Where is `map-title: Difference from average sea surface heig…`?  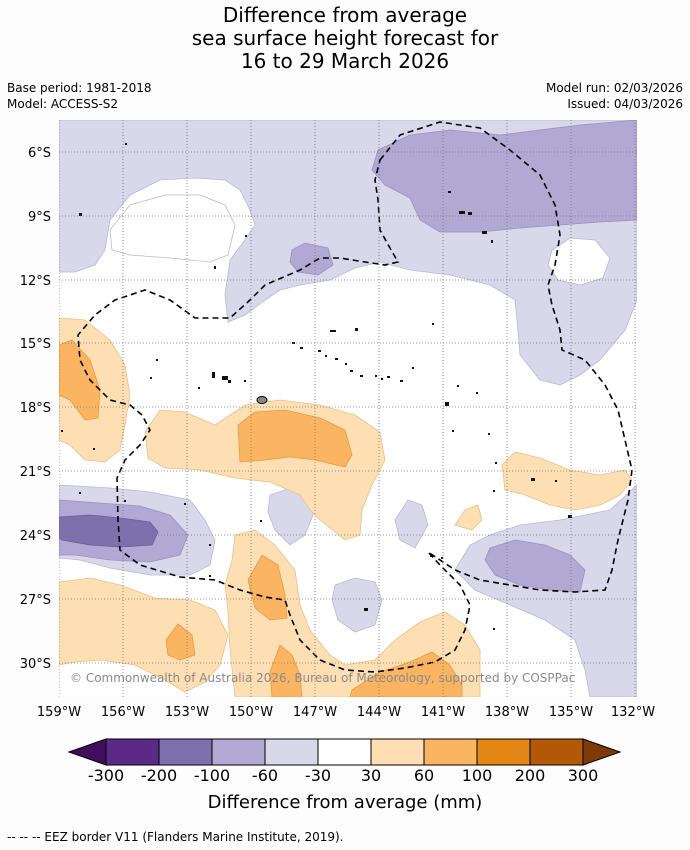
map-title: Difference from average sea surface heig… is located at coordinates (345, 38).